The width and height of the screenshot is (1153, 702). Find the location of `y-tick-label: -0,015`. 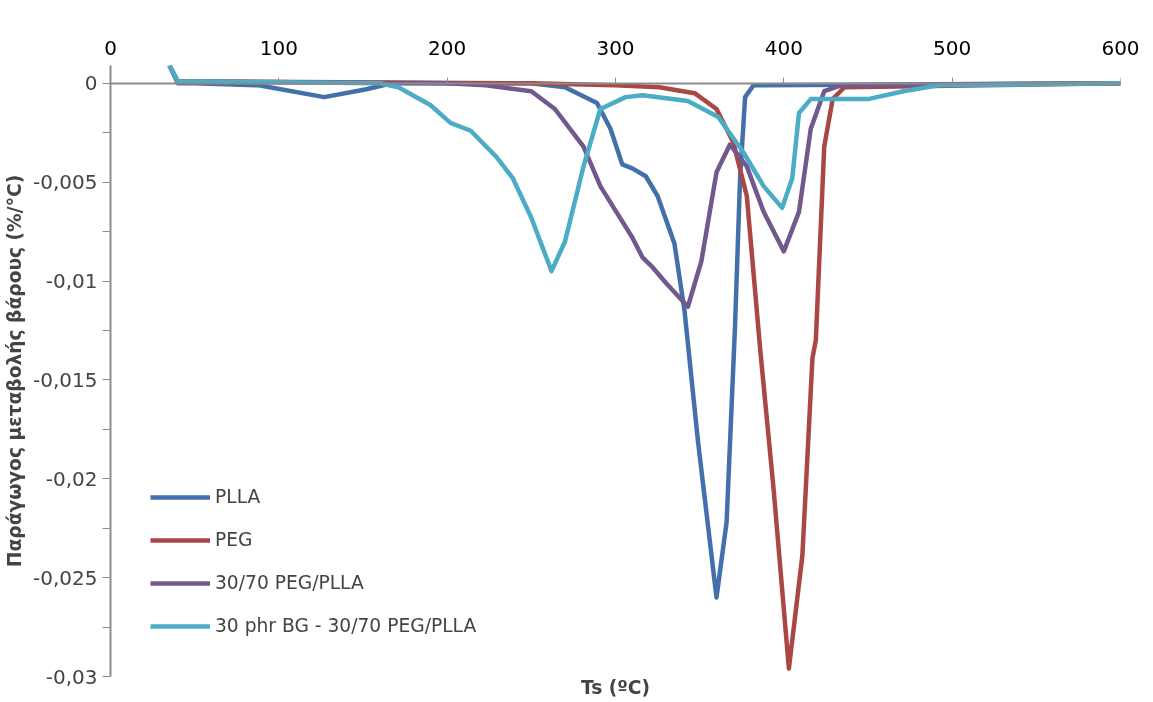

y-tick-label: -0,015 is located at coordinates (65, 379).